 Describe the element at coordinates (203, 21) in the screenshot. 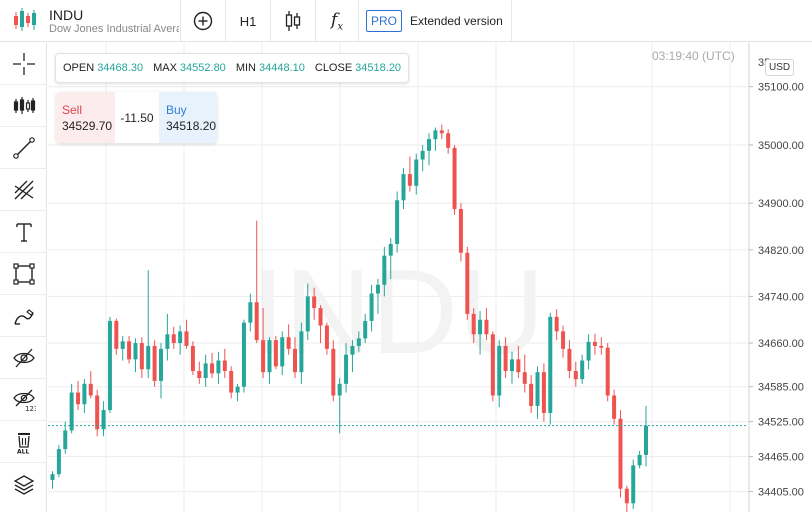

I see `add-symbol-button` at that location.